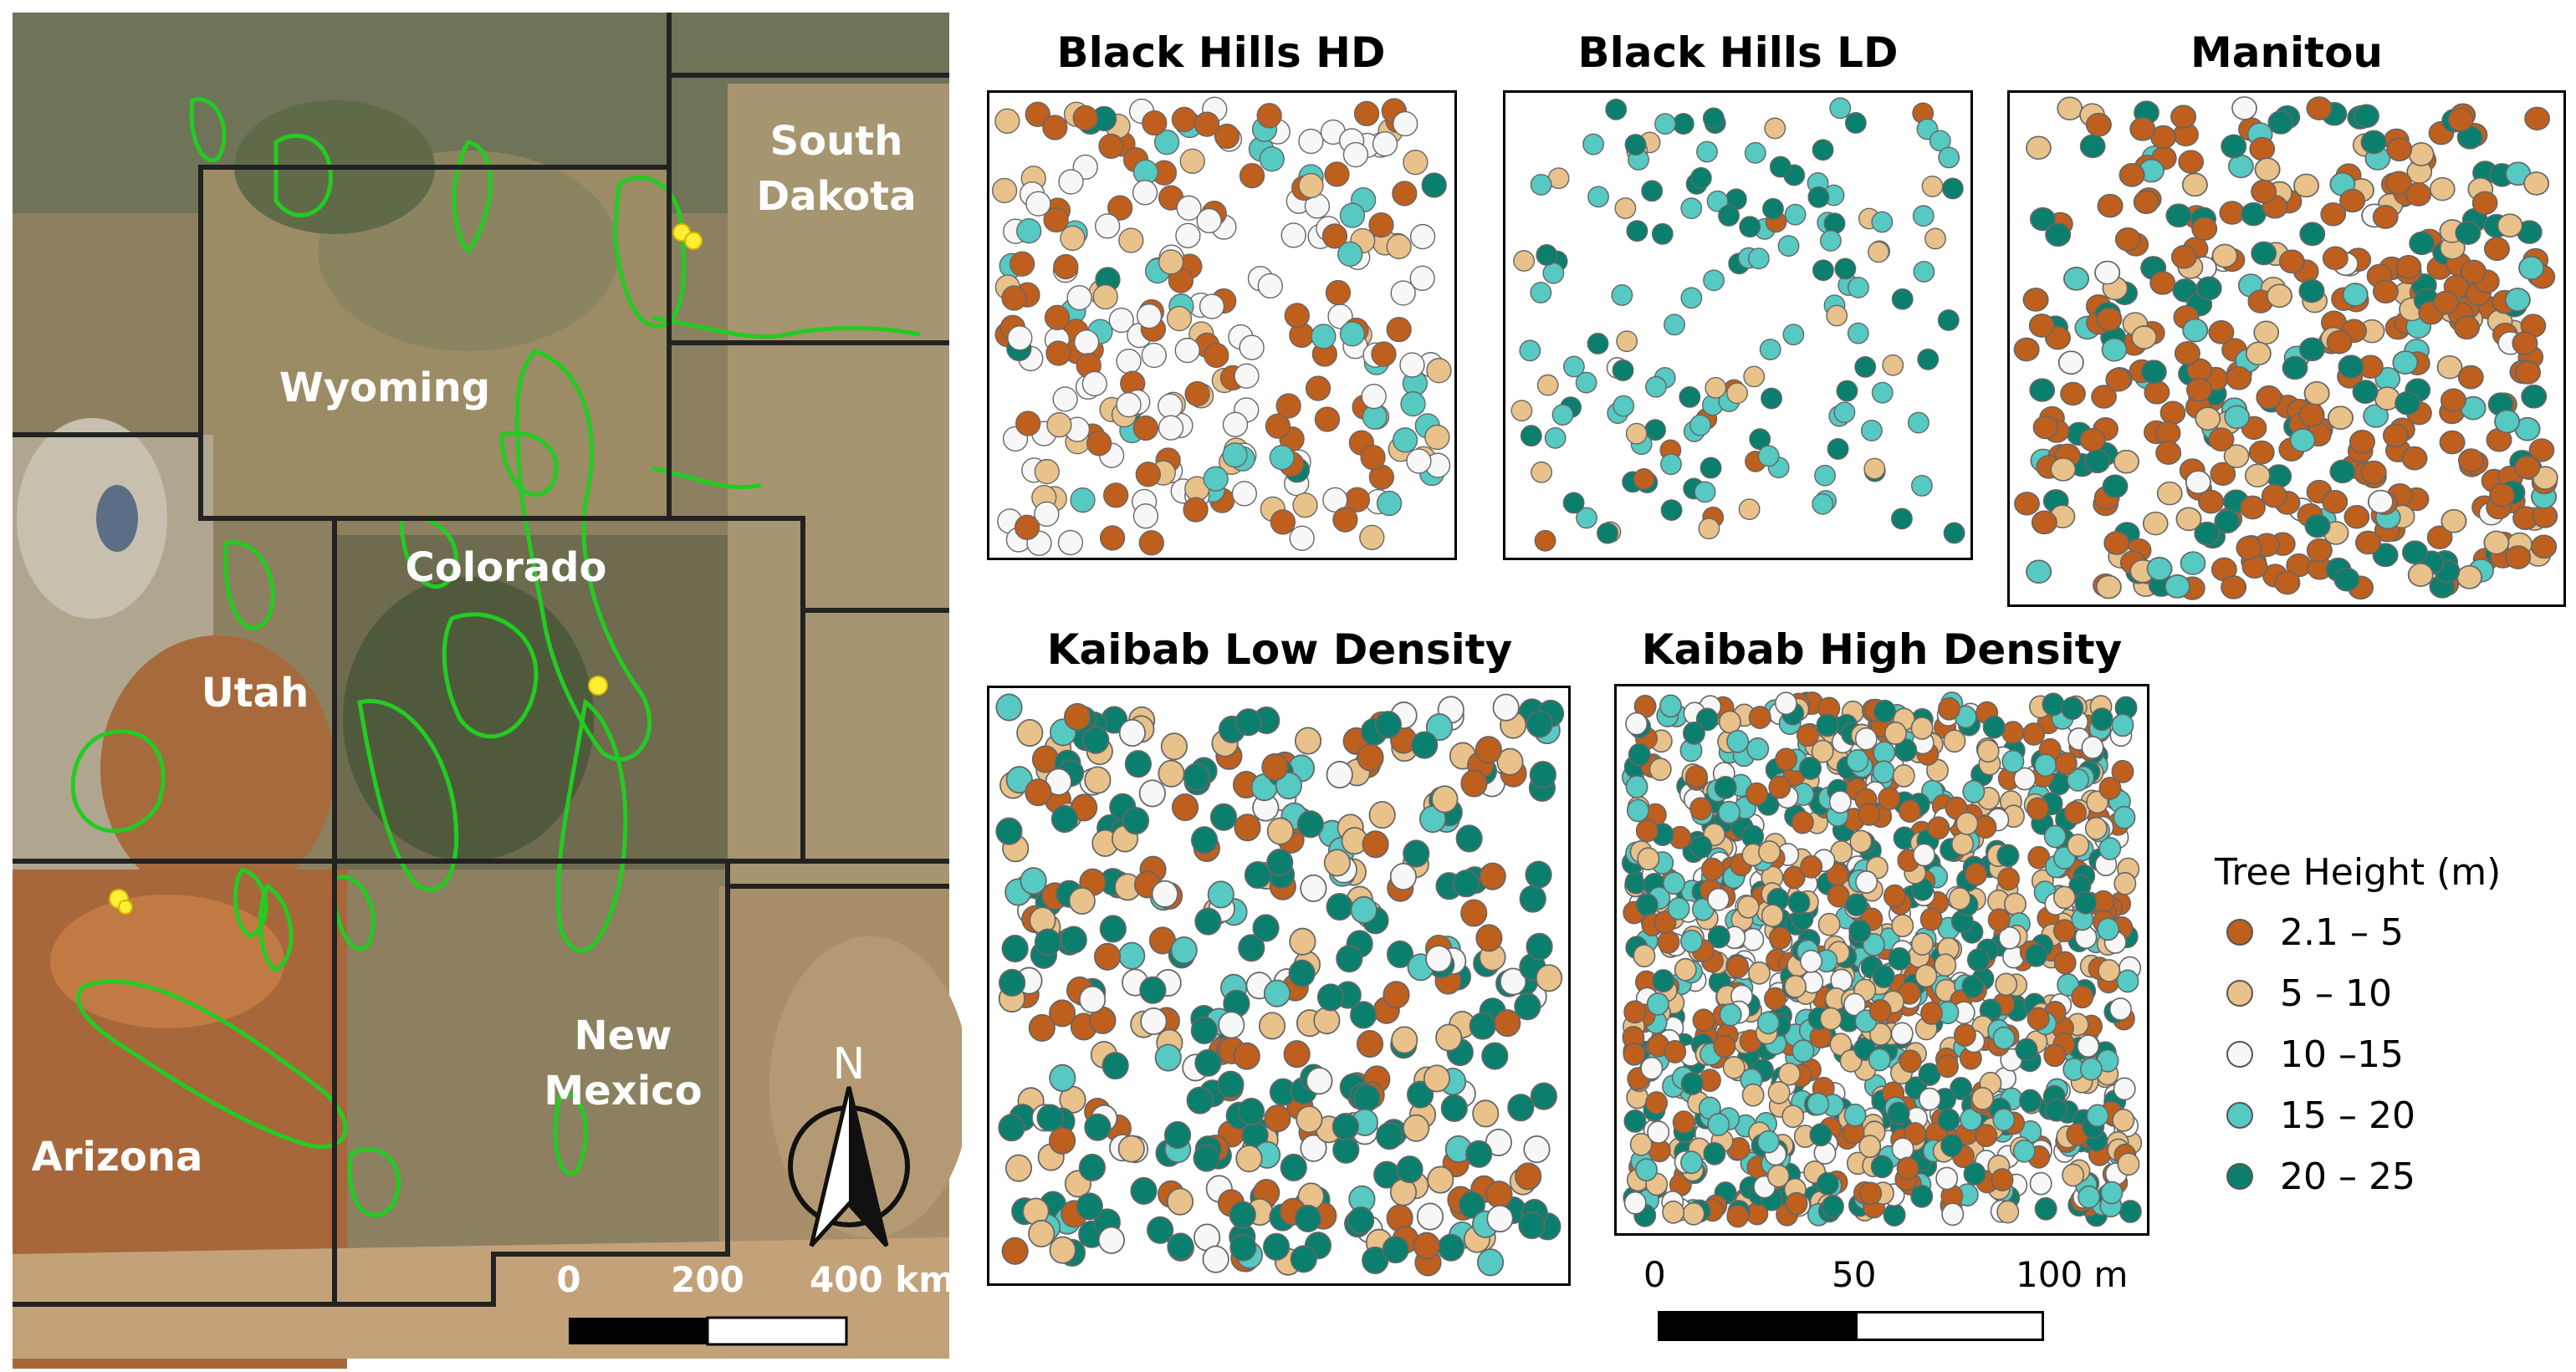  What do you see at coordinates (117, 1157) in the screenshot?
I see `state-label-arizona: Arizona` at bounding box center [117, 1157].